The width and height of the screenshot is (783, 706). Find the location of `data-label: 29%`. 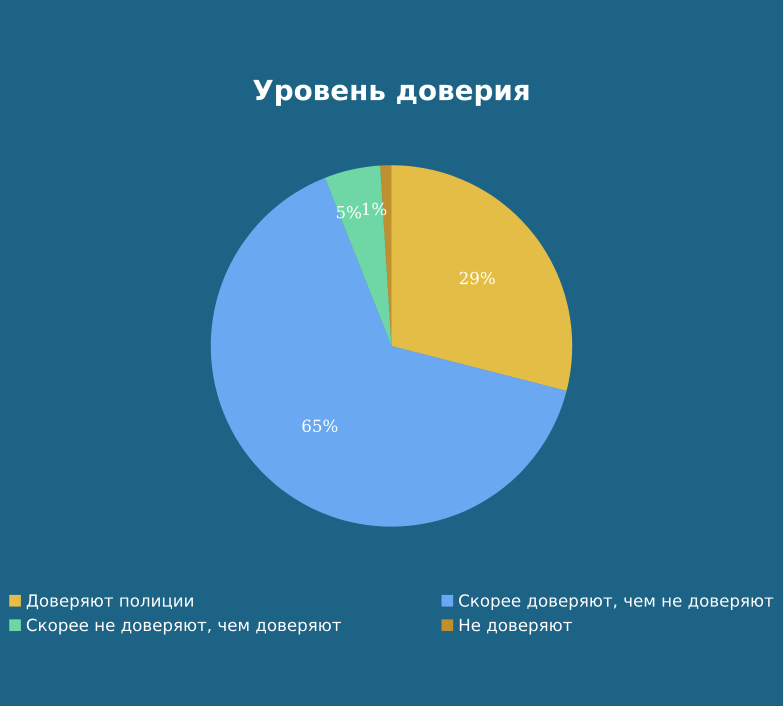

data-label: 29% is located at coordinates (477, 278).